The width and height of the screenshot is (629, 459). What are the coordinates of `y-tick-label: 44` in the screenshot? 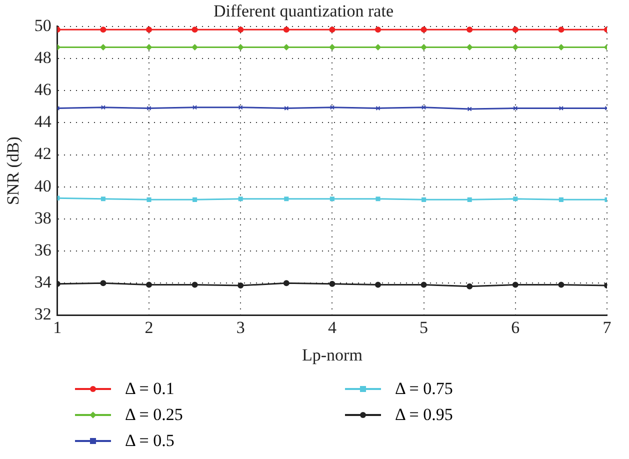 It's located at (43, 122).